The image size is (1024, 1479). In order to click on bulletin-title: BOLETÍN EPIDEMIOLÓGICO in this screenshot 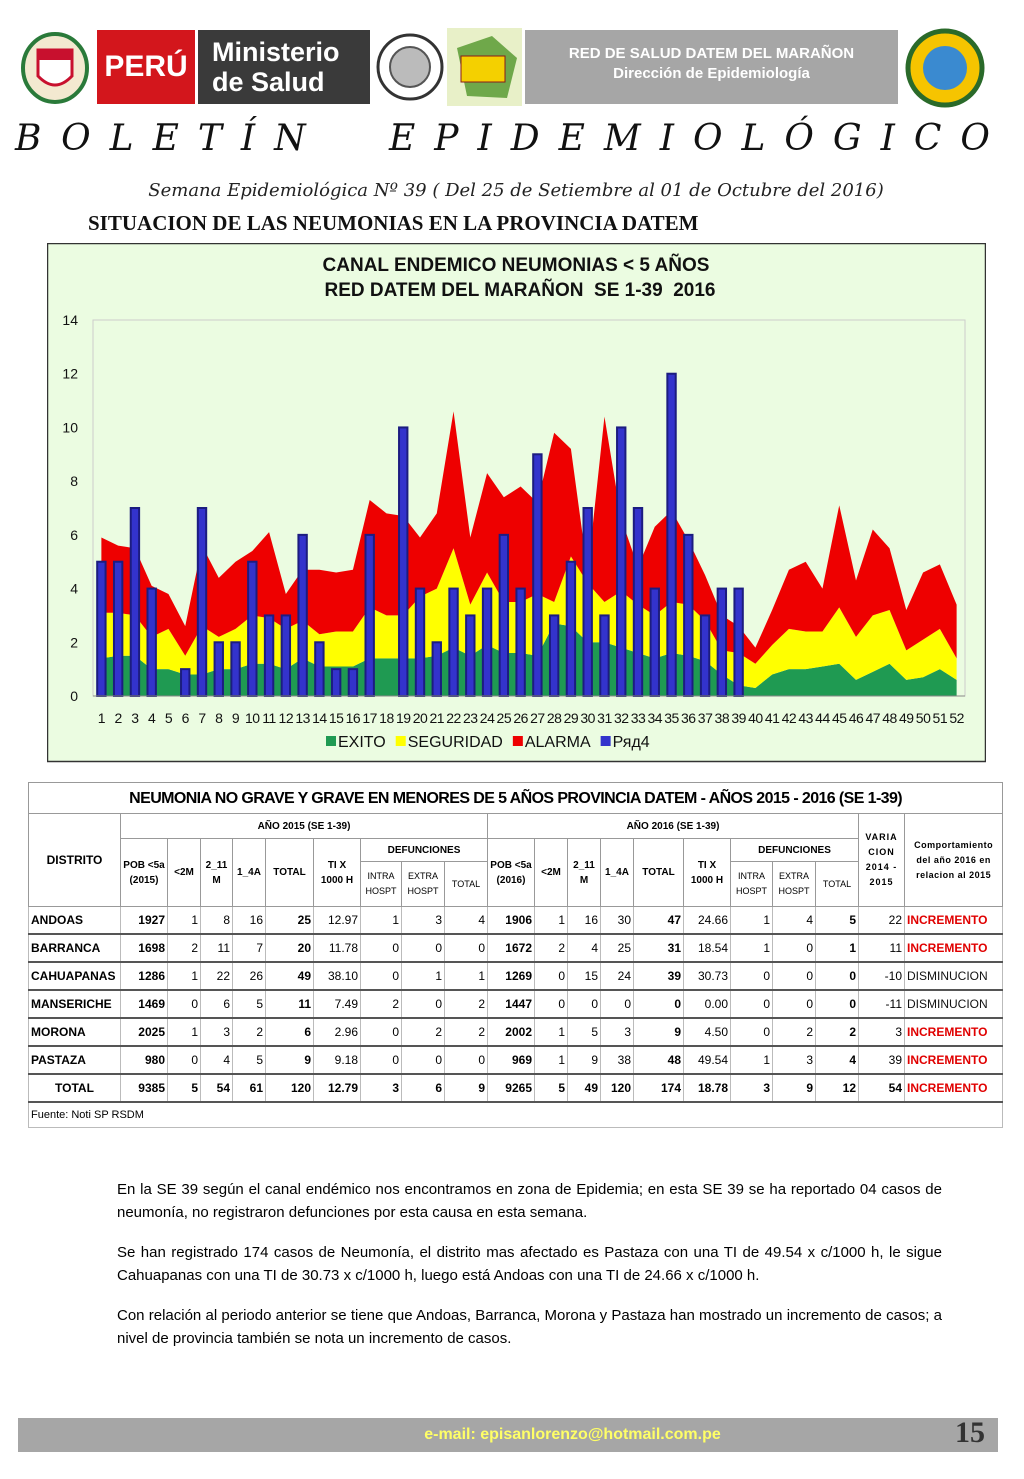, I will do `click(512, 138)`.